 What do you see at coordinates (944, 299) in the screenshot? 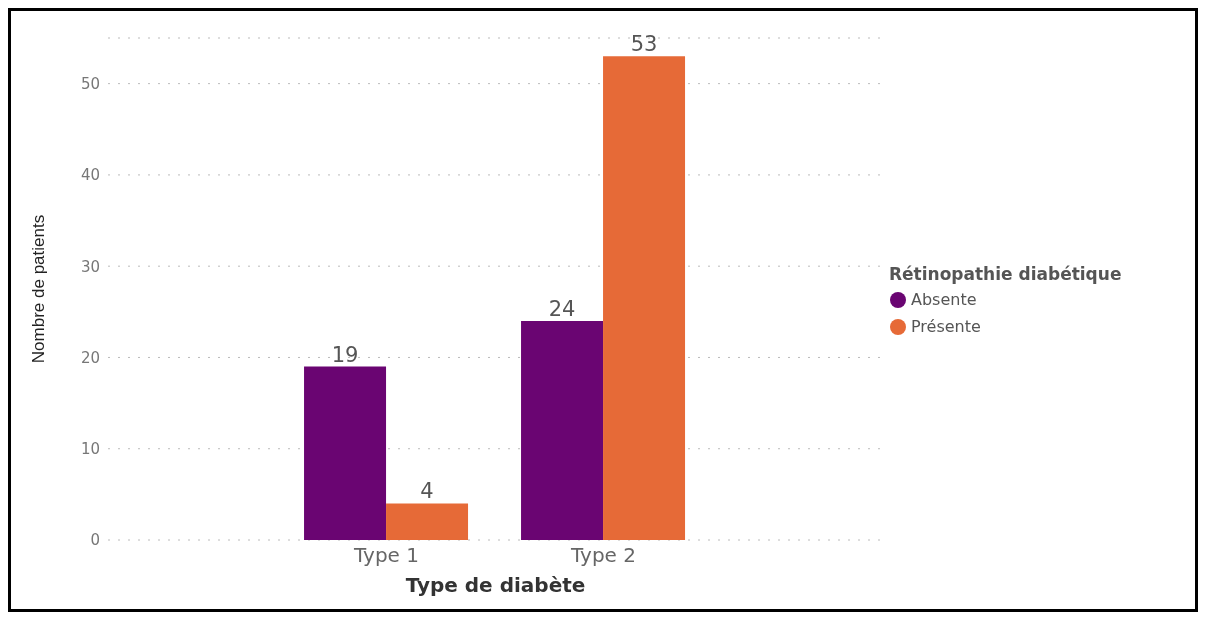
I see `legend-label: Absente` at bounding box center [944, 299].